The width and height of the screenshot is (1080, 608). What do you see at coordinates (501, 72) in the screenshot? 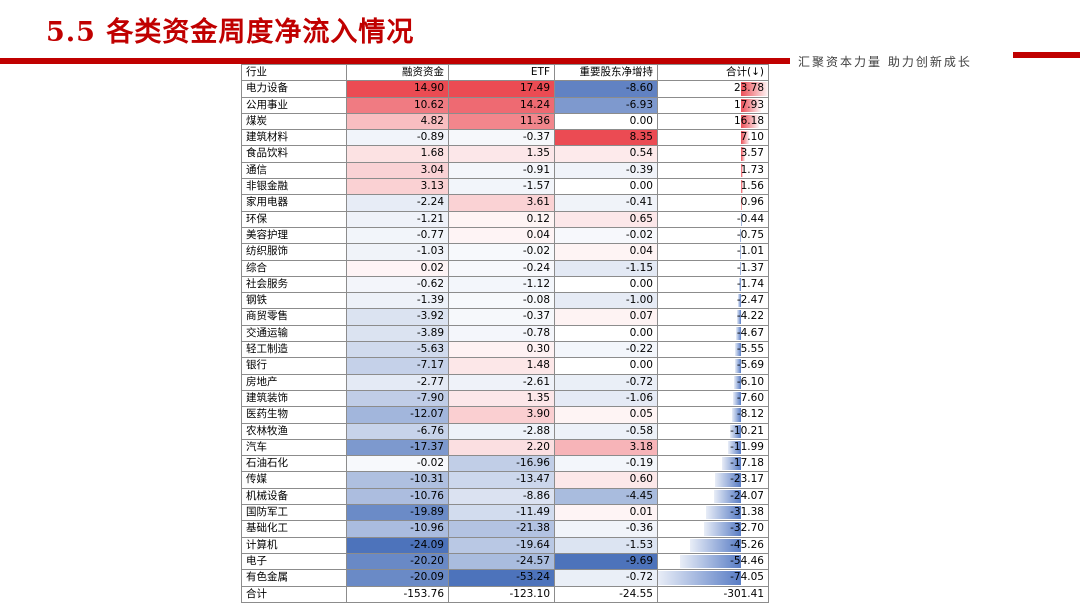
I see `header-etf: ETF` at bounding box center [501, 72].